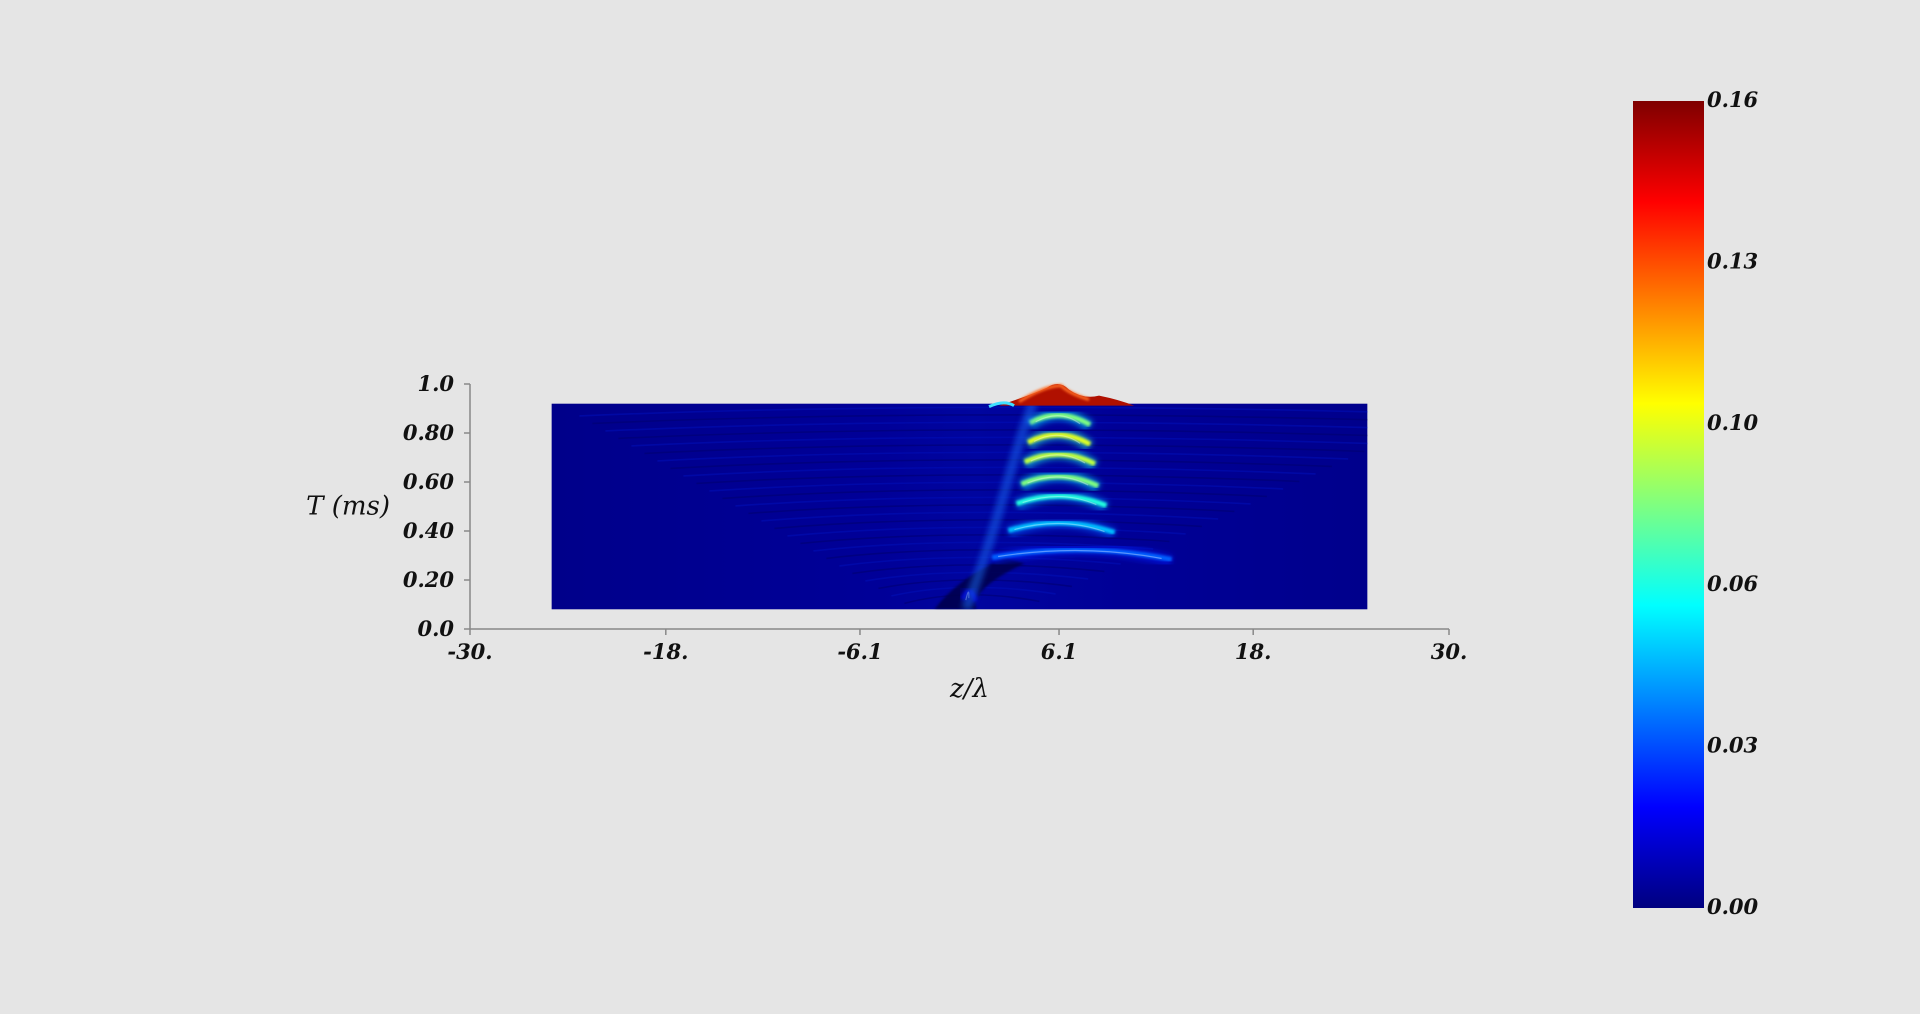 The height and width of the screenshot is (1014, 1920). I want to click on x-tick-label: 30., so click(1449, 651).